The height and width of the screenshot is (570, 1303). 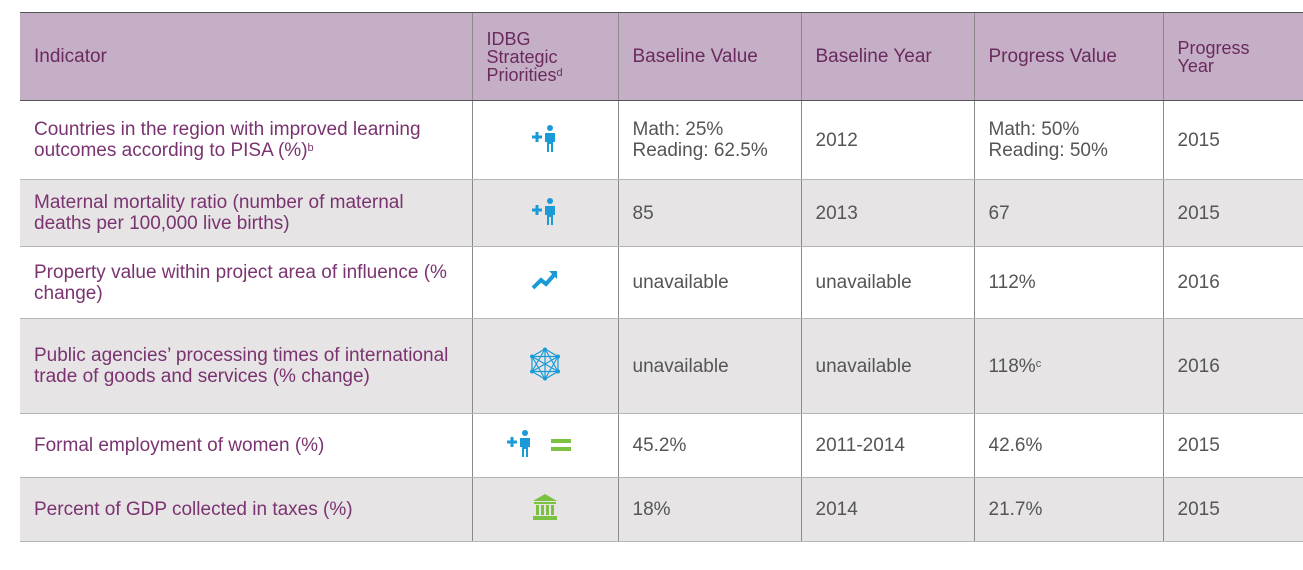 What do you see at coordinates (887, 140) in the screenshot?
I see `cell: 2012` at bounding box center [887, 140].